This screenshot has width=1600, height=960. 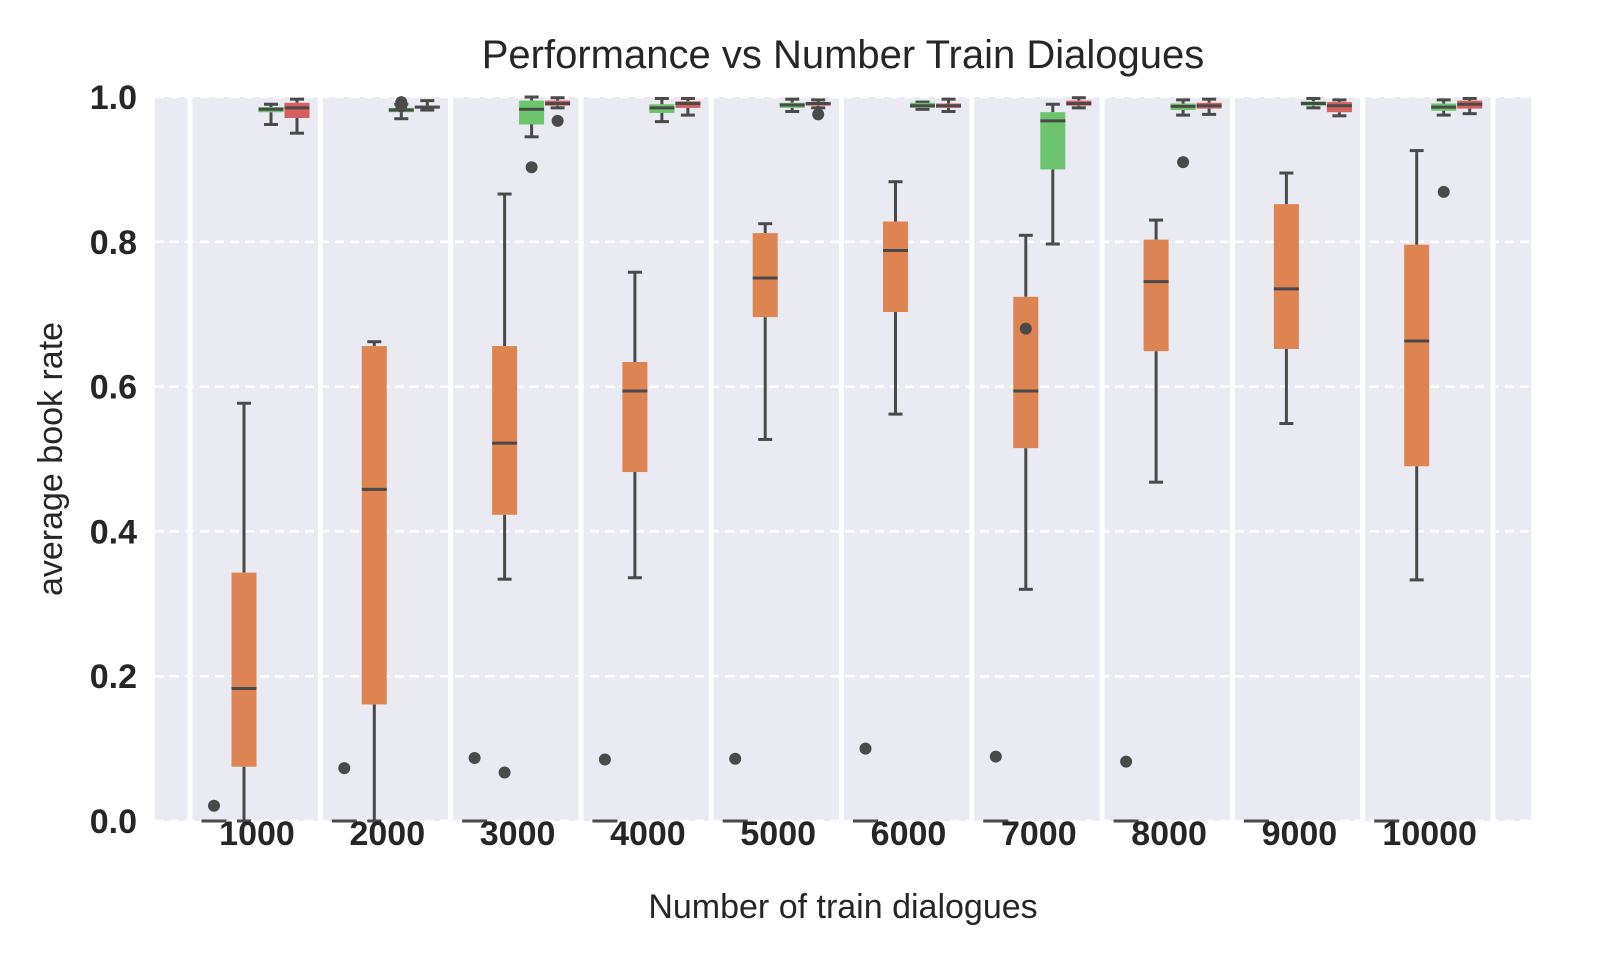 I want to click on y-axis-label: average book rate, so click(x=51, y=459).